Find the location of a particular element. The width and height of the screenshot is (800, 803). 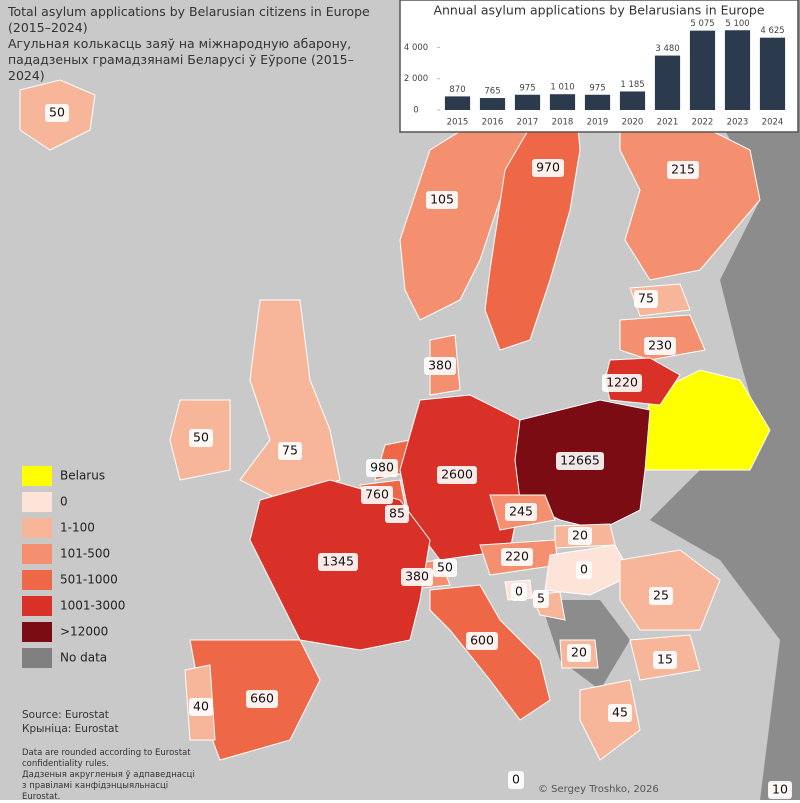

value-label: 4 625 is located at coordinates (772, 31).